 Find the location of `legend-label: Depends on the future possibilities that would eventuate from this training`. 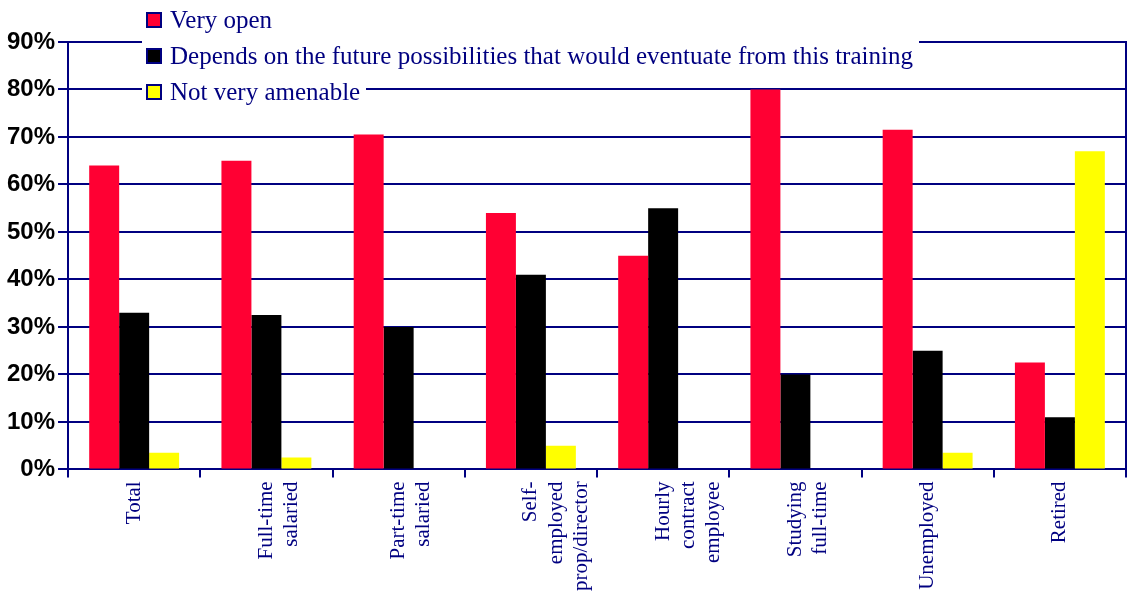

legend-label: Depends on the future possibilities that would eventuate from this training is located at coordinates (541, 56).